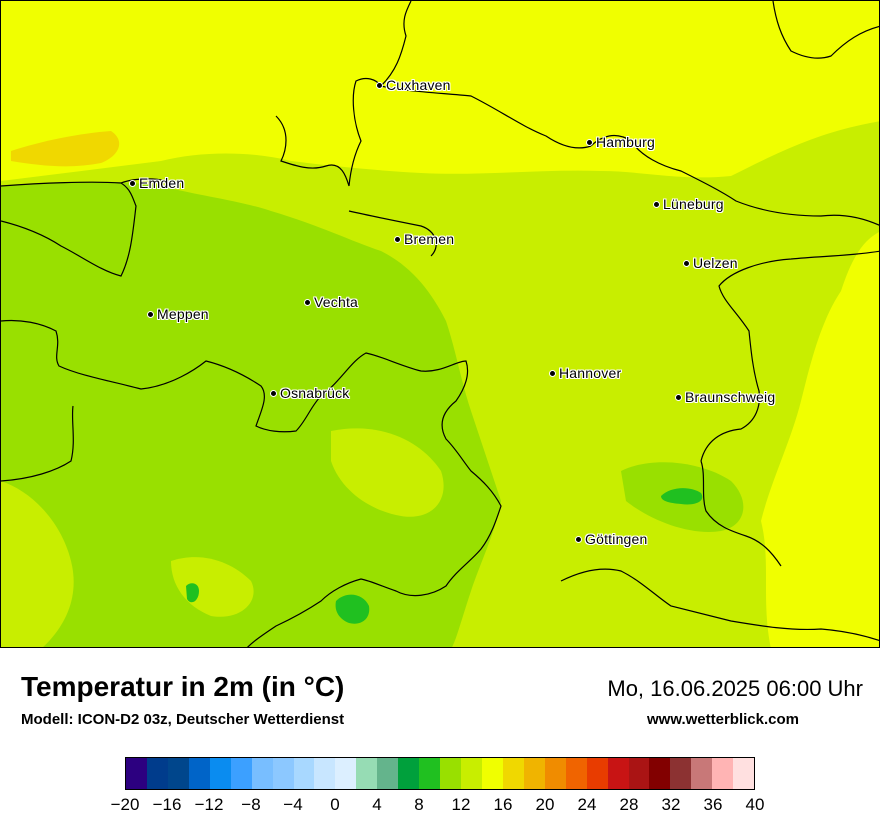 Image resolution: width=880 pixels, height=830 pixels. Describe the element at coordinates (682, 496) in the screenshot. I see `field-harz-cold` at that location.